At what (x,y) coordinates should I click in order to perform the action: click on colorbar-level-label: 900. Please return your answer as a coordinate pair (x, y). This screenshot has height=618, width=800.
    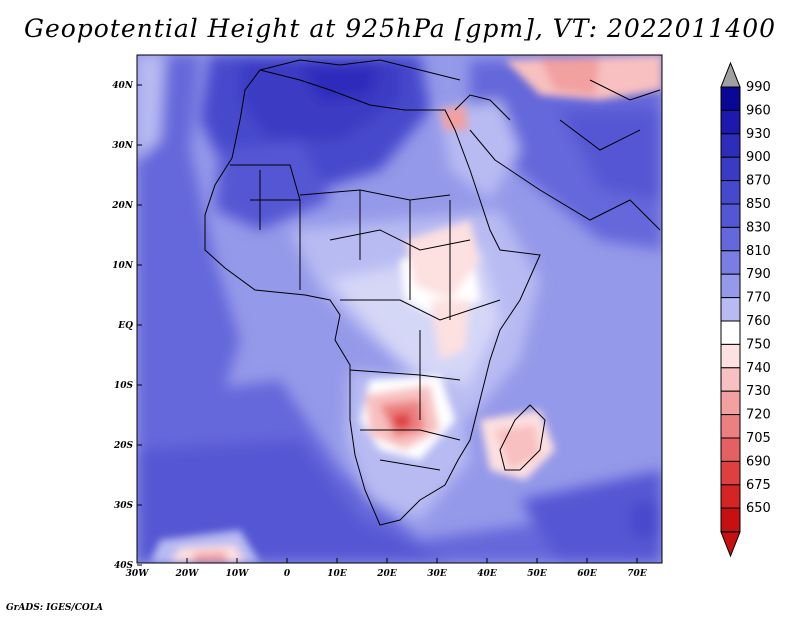
    Looking at the image, I should click on (758, 157).